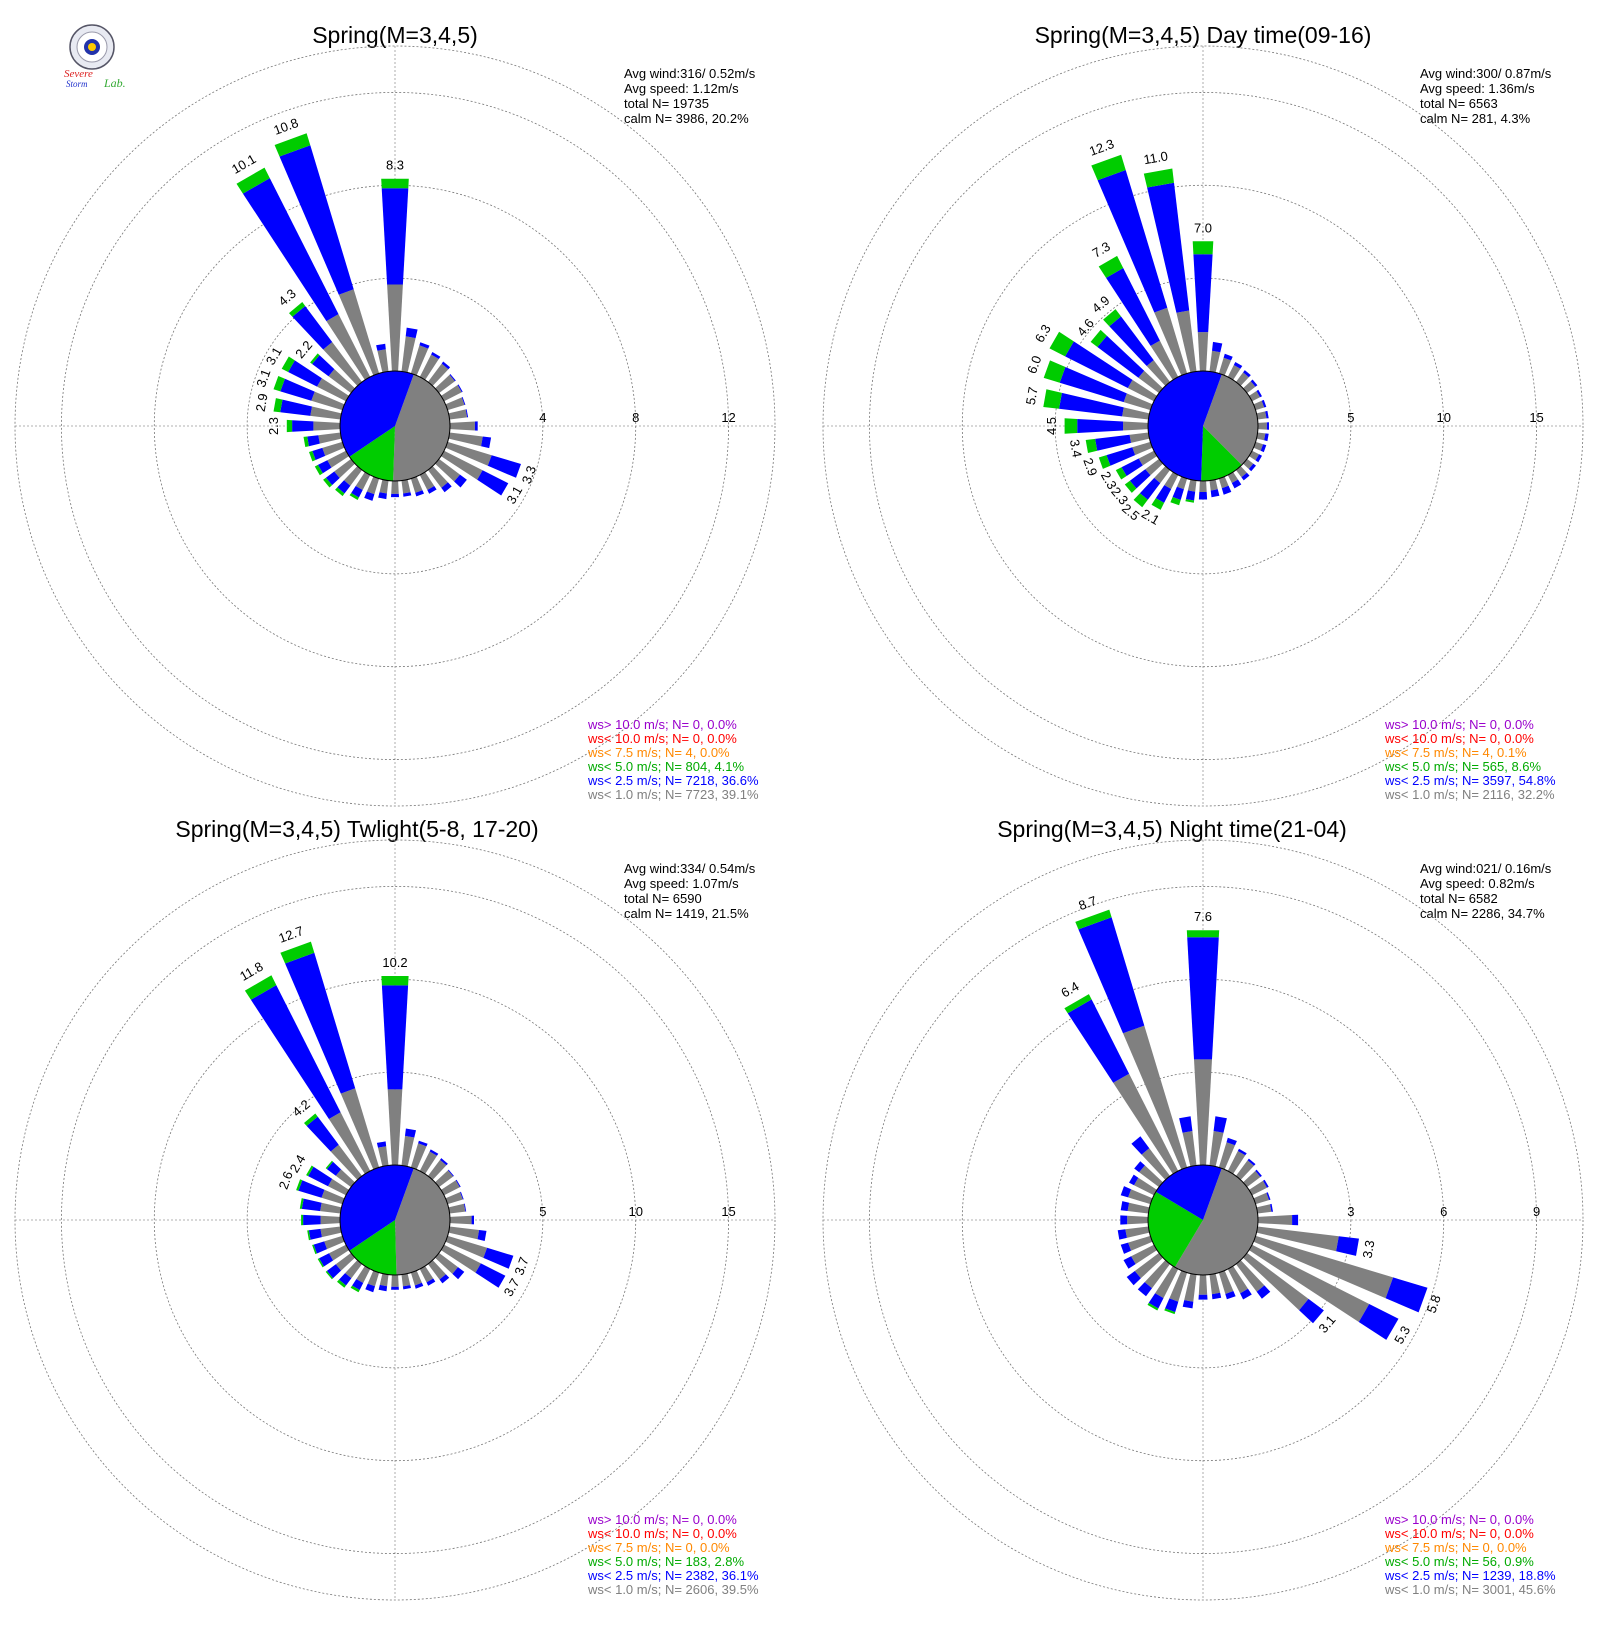 The width and height of the screenshot is (1620, 1640). What do you see at coordinates (1477, 88) in the screenshot?
I see `avg-speed: Avg speed: 1.36m/s` at bounding box center [1477, 88].